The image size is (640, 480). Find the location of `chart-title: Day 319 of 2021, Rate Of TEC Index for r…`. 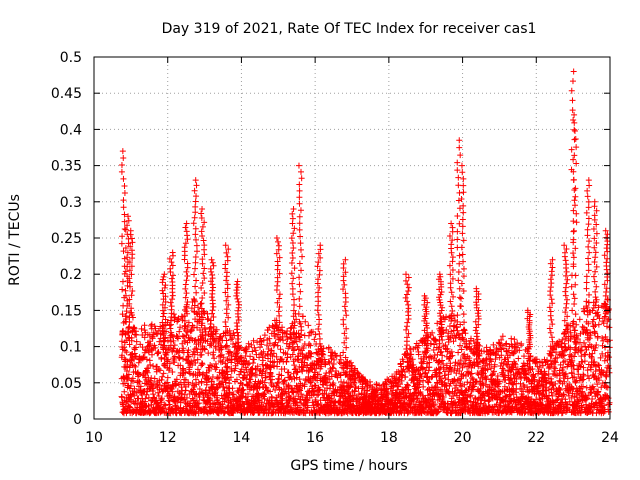

chart-title: Day 319 of 2021, Rate Of TEC Index for r… is located at coordinates (349, 29).